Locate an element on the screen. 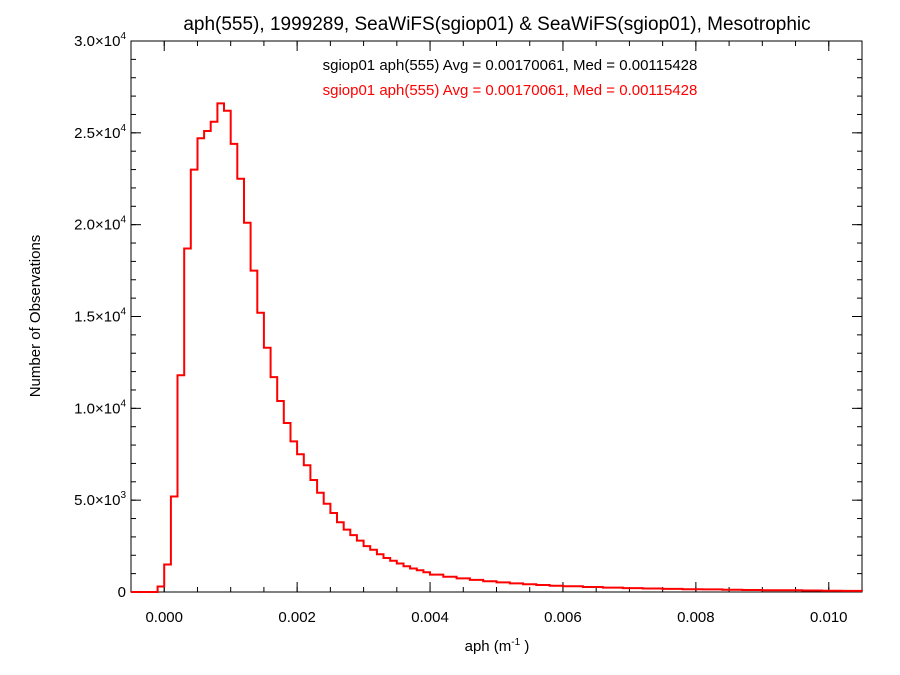 The height and width of the screenshot is (675, 900). y-tick-label: 3.0×10⁴ is located at coordinates (100, 40).